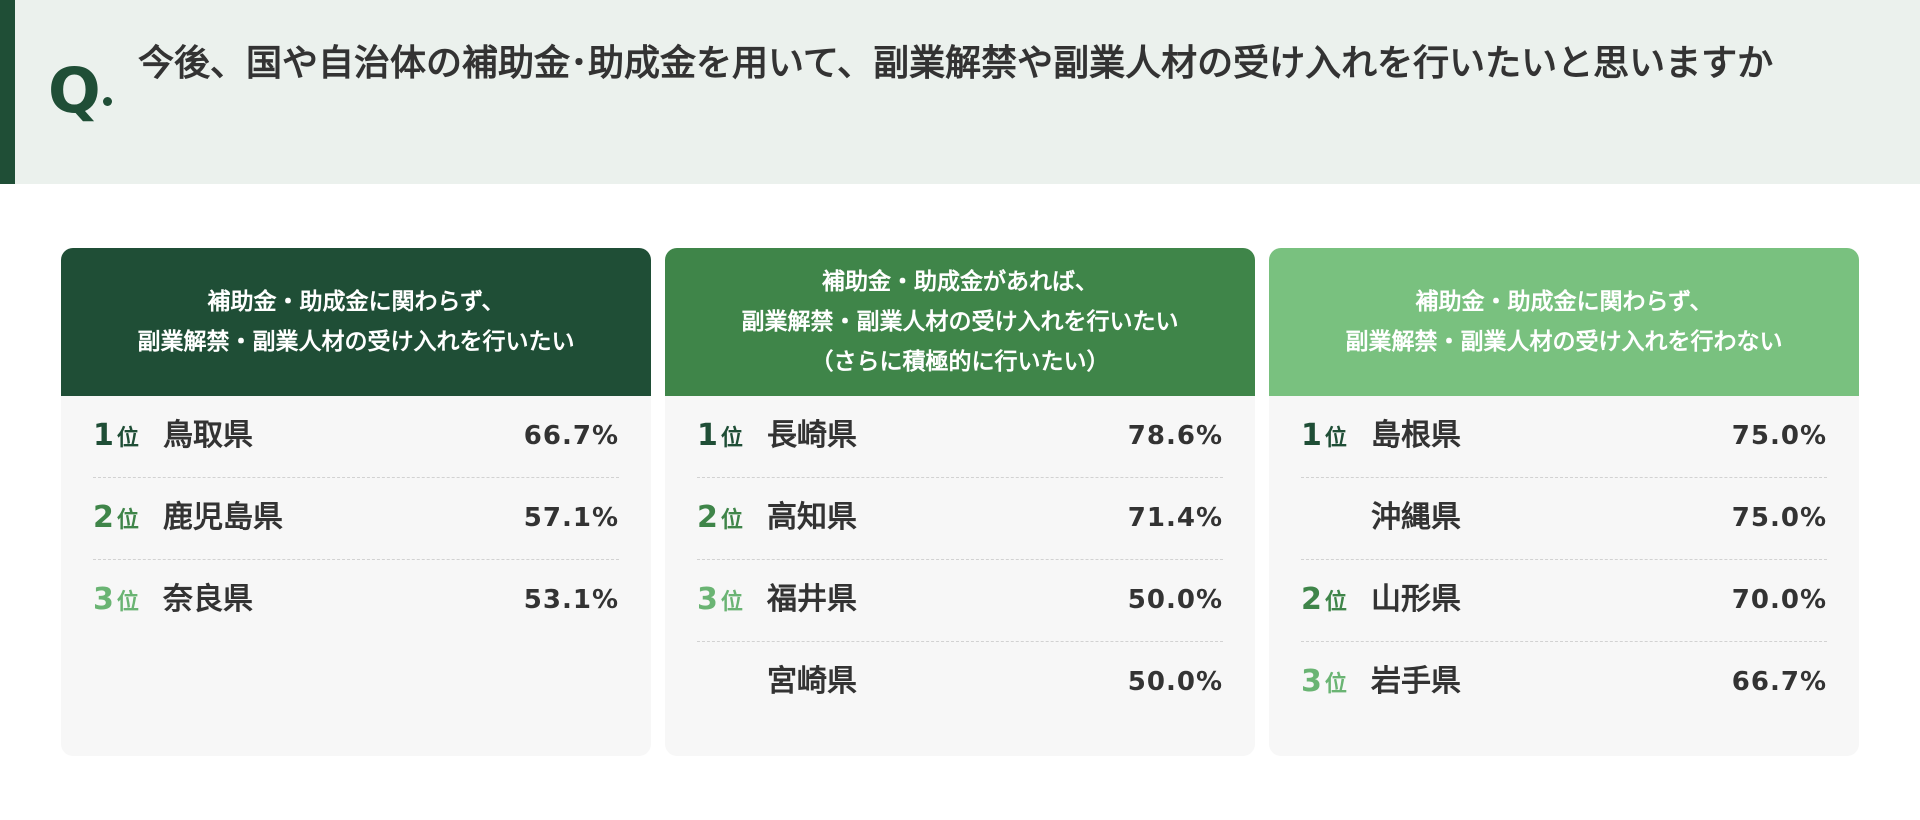 The image size is (1920, 820). Describe the element at coordinates (812, 681) in the screenshot. I see `prefecture-name: 宮崎県` at that location.